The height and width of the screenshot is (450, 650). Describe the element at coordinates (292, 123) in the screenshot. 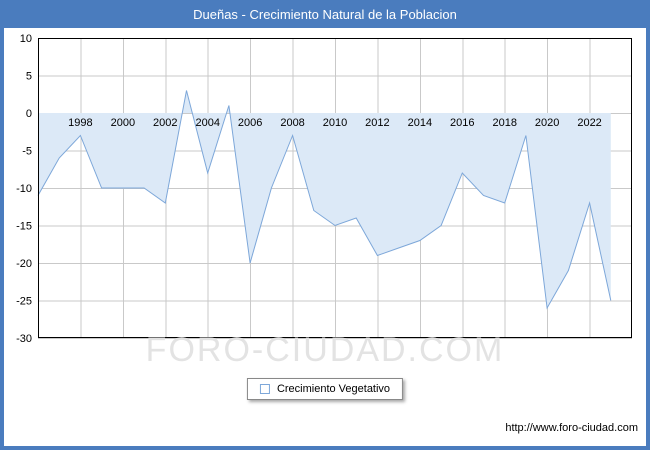

I see `x-axis-label: 2008` at that location.